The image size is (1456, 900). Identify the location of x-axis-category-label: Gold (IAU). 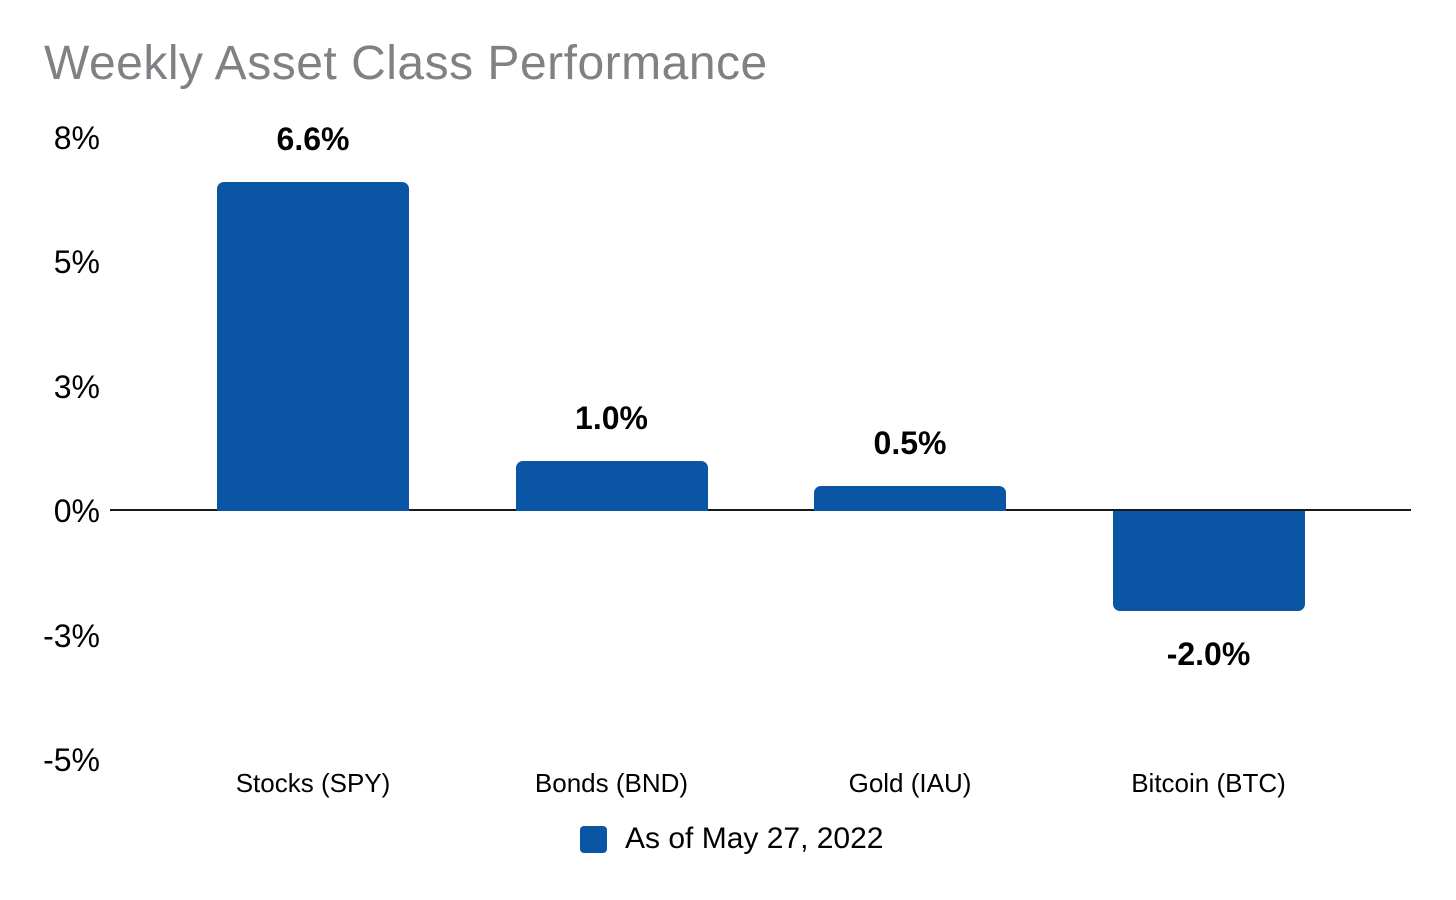
(910, 783).